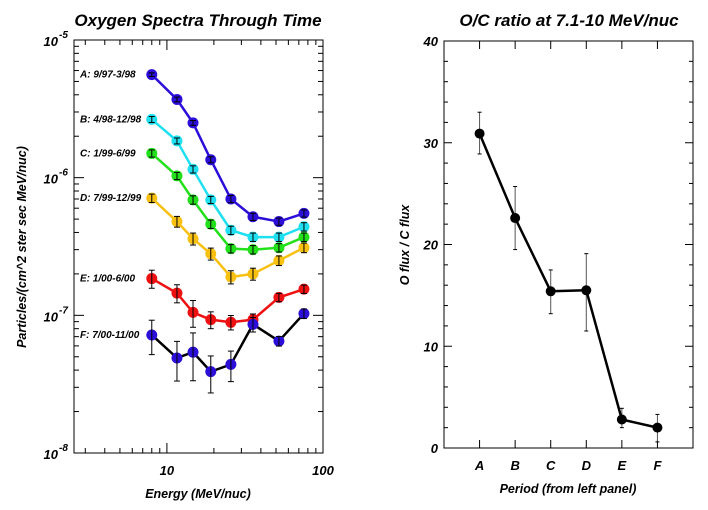 The width and height of the screenshot is (708, 510). What do you see at coordinates (110, 335) in the screenshot?
I see `left-legend-label-f: F: 7/00-11/00` at bounding box center [110, 335].